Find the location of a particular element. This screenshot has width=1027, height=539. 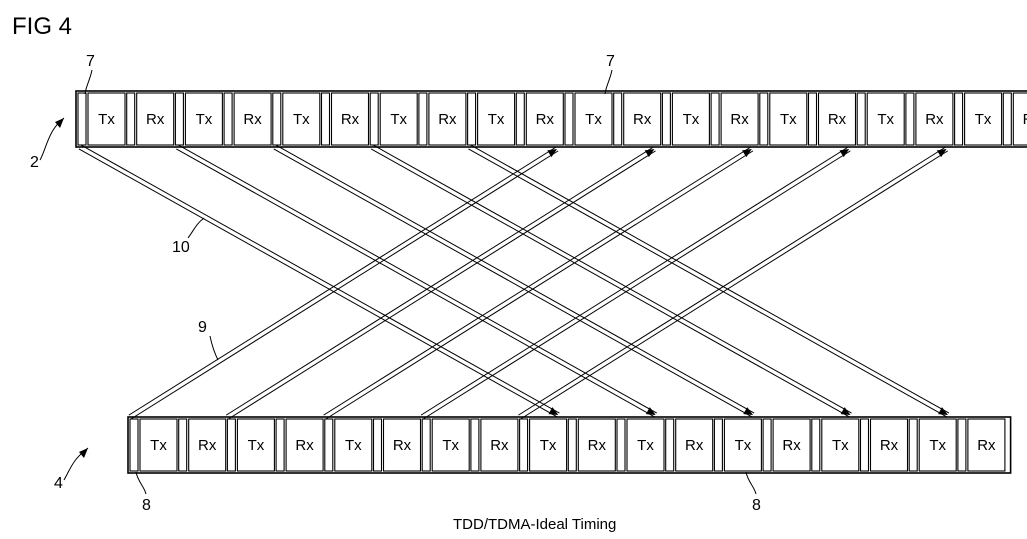

top-frame-ref-arrowhead is located at coordinates (59, 123).